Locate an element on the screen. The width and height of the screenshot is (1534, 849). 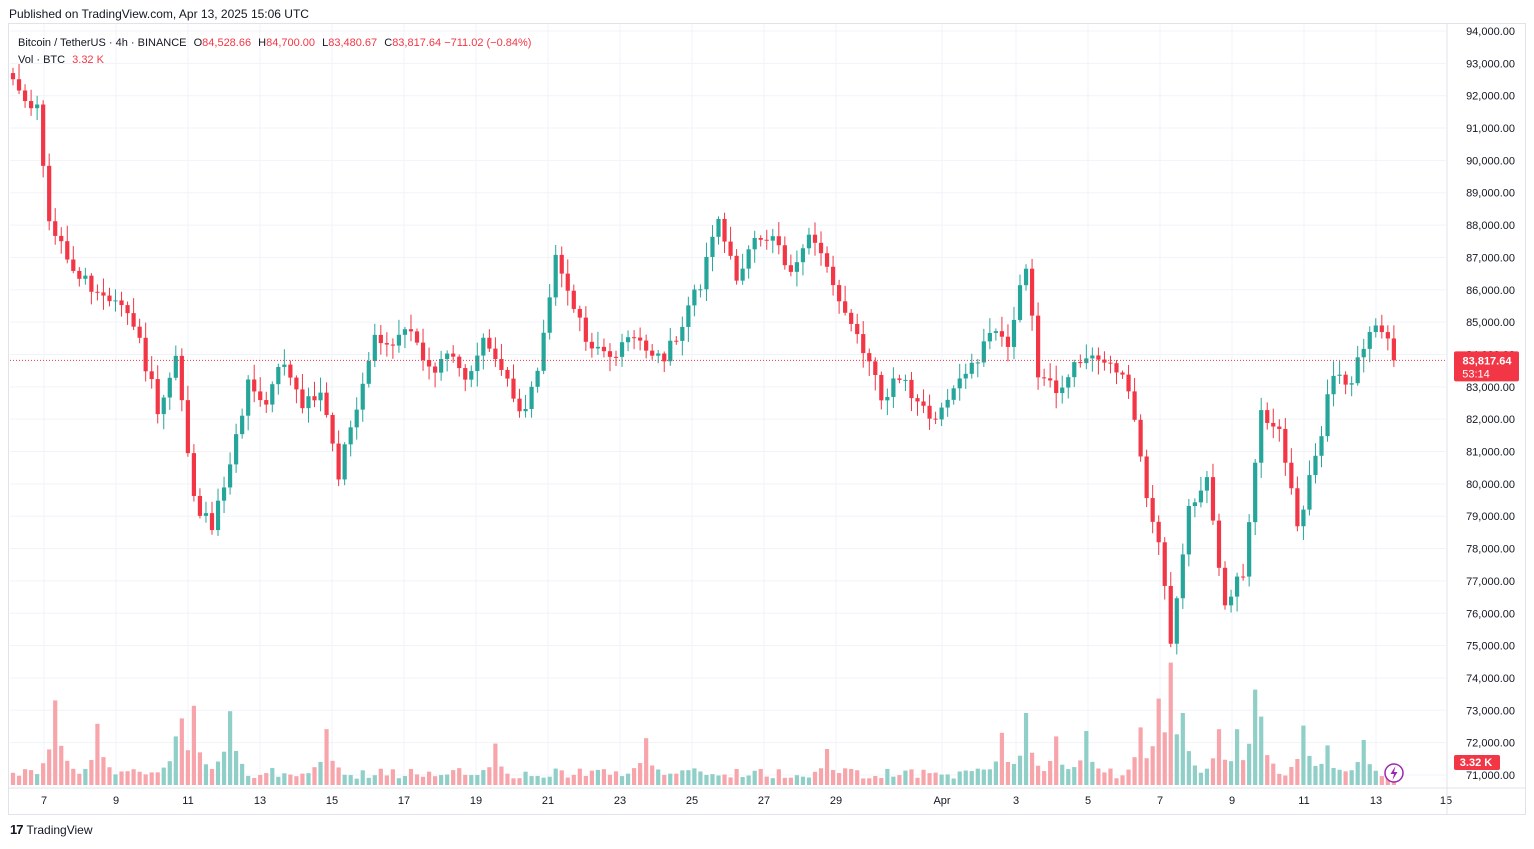
price-tick-label: 89,000.00 is located at coordinates (1490, 194).